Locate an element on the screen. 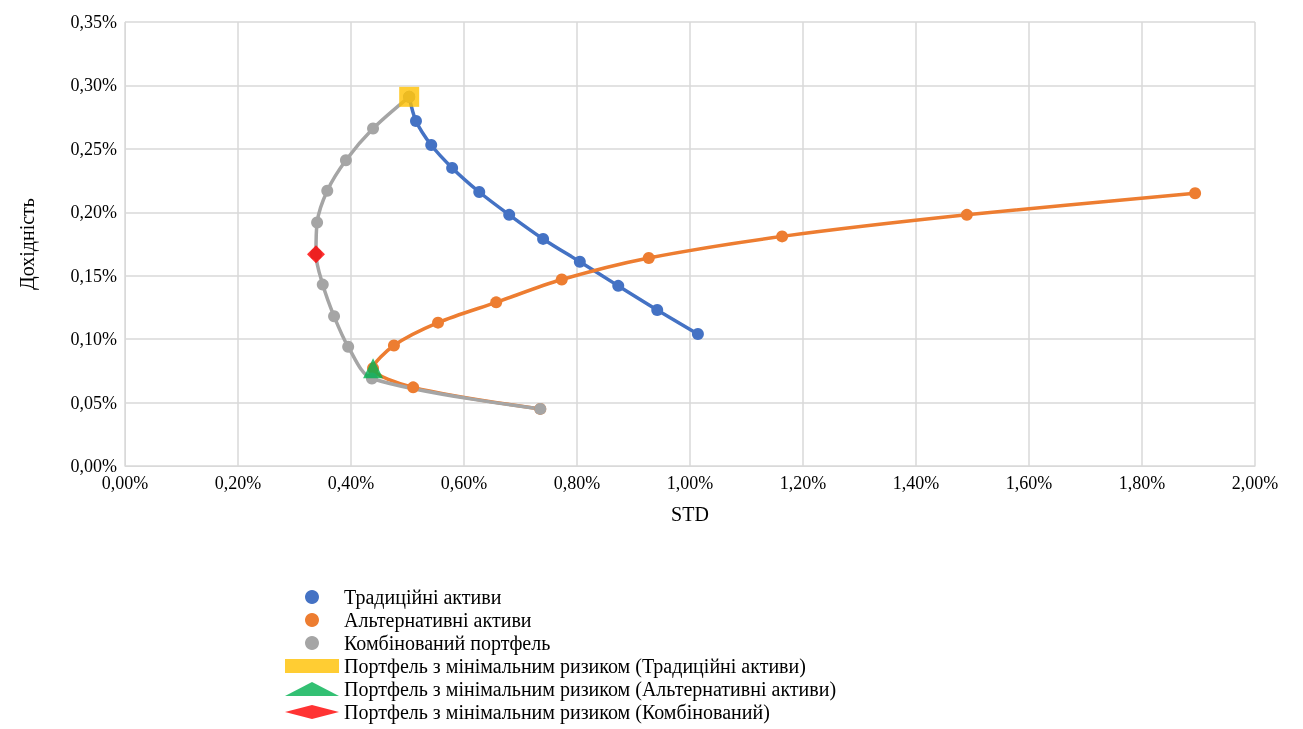  legend-label: Портфель з мінімальним ризиком (Альтернативні активи) is located at coordinates (590, 689).